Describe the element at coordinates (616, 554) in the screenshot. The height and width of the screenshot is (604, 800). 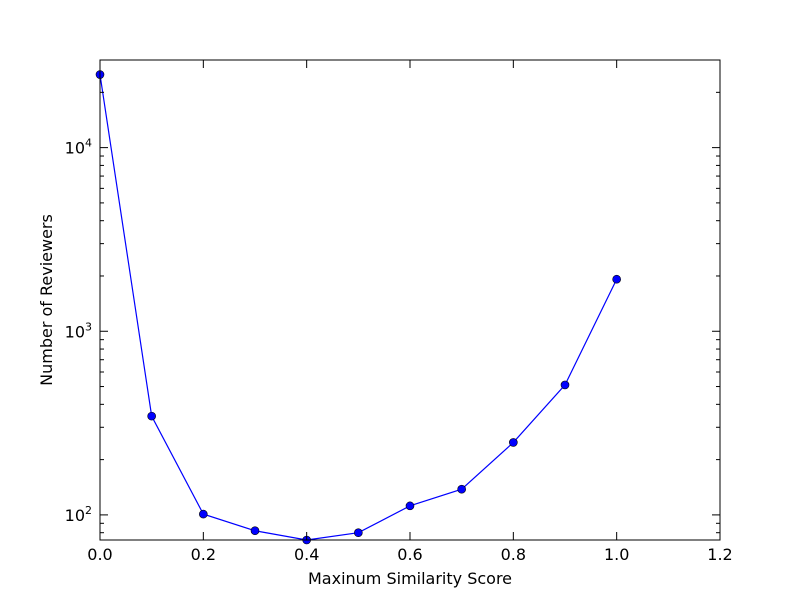
I see `x-tick-label: 1.0` at that location.